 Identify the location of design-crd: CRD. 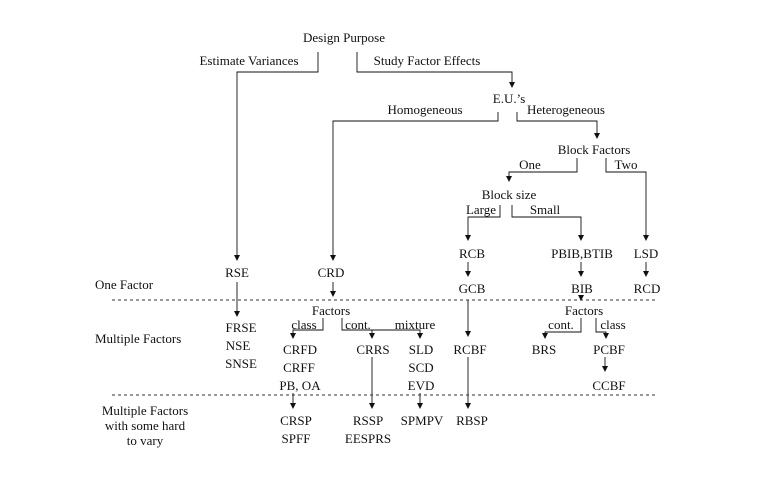
(331, 272).